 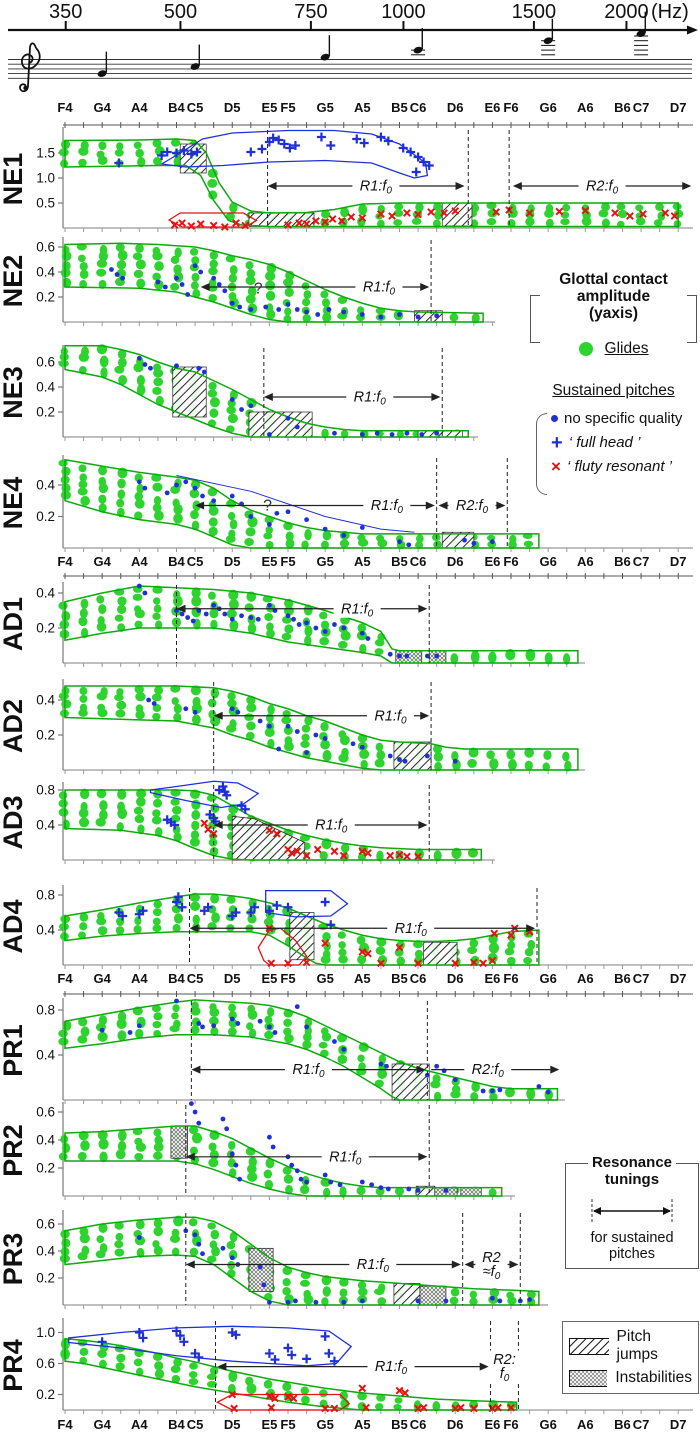 What do you see at coordinates (626, 349) in the screenshot?
I see `glides-label: Glides` at bounding box center [626, 349].